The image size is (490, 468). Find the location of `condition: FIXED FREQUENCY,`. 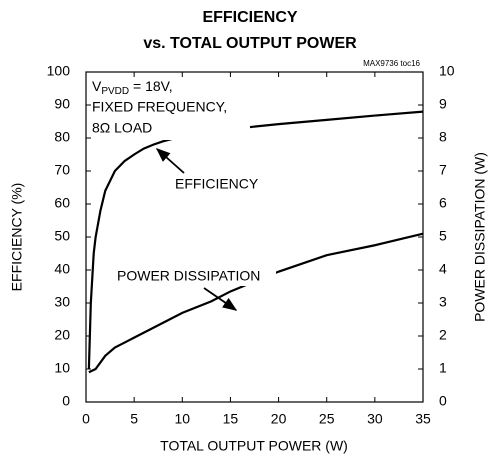

condition: FIXED FREQUENCY, is located at coordinates (159, 107).